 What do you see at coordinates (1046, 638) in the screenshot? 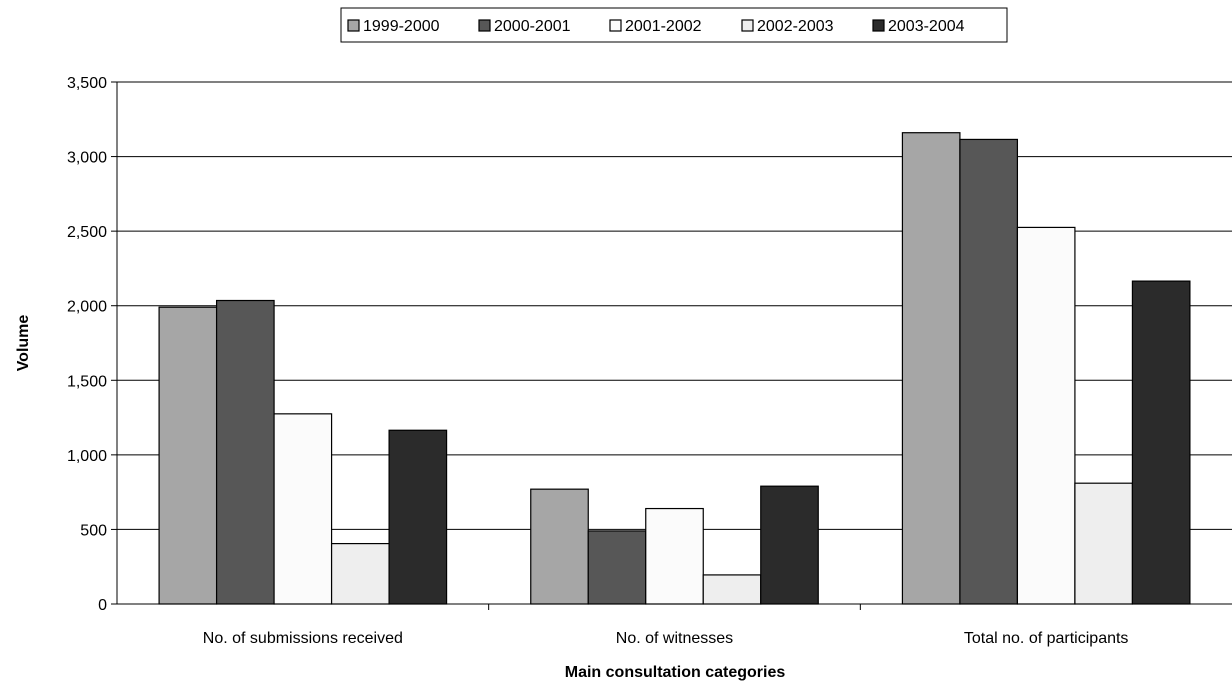
I see `x-category-label: Total no. of participants` at bounding box center [1046, 638].